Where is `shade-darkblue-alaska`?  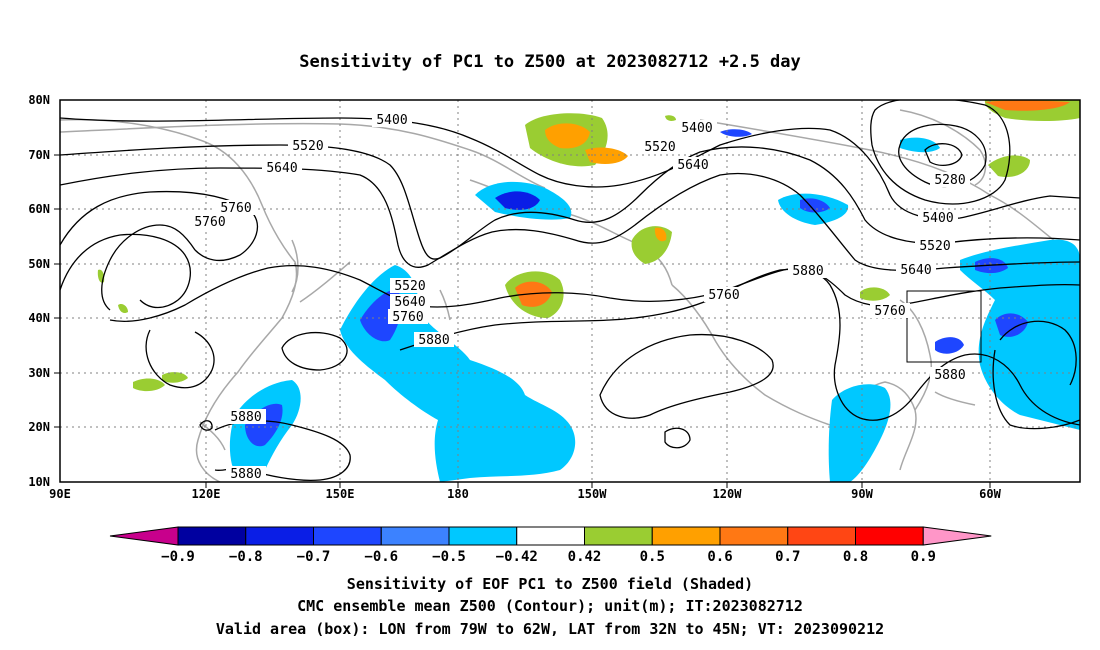 shade-darkblue-alaska is located at coordinates (517, 200).